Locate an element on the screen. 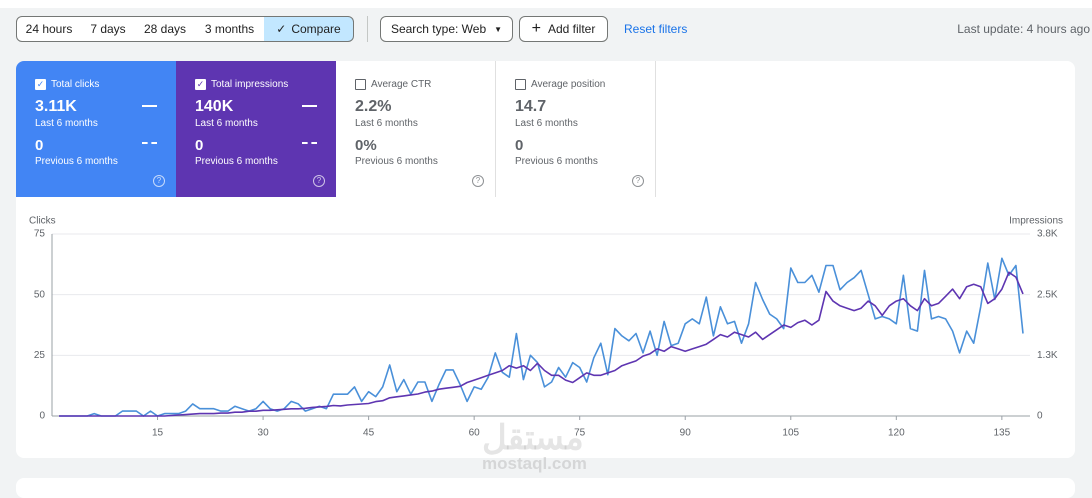  divider is located at coordinates (367, 29).